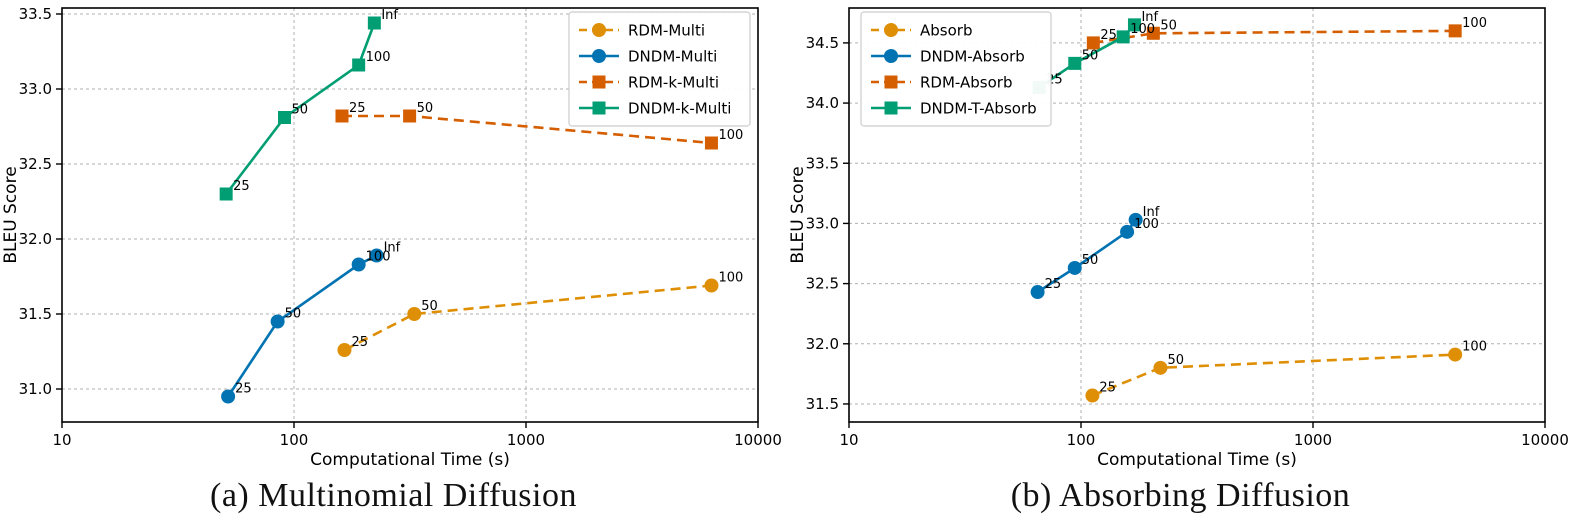 The height and width of the screenshot is (521, 1574). What do you see at coordinates (978, 109) in the screenshot?
I see `legend-label: DNDM-T-Absorb` at bounding box center [978, 109].